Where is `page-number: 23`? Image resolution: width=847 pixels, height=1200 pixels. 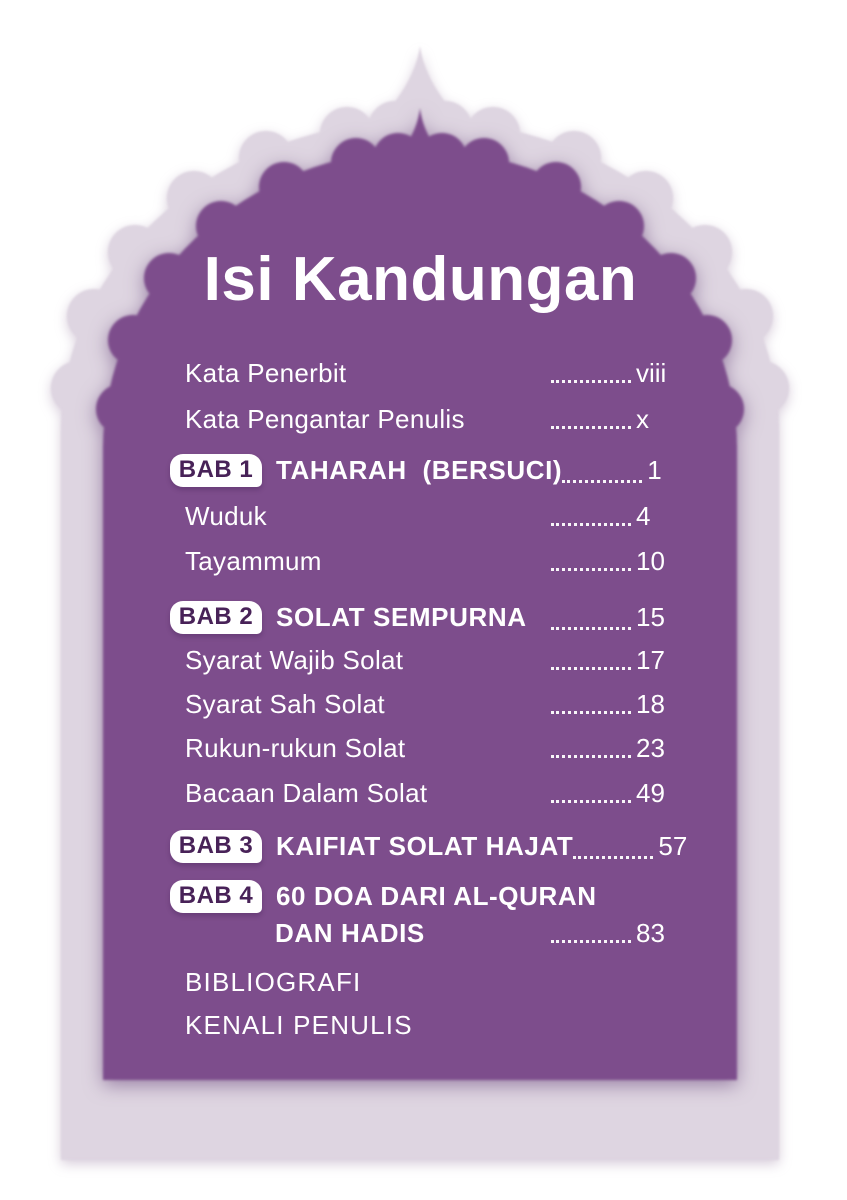 page-number: 23 is located at coordinates (650, 748).